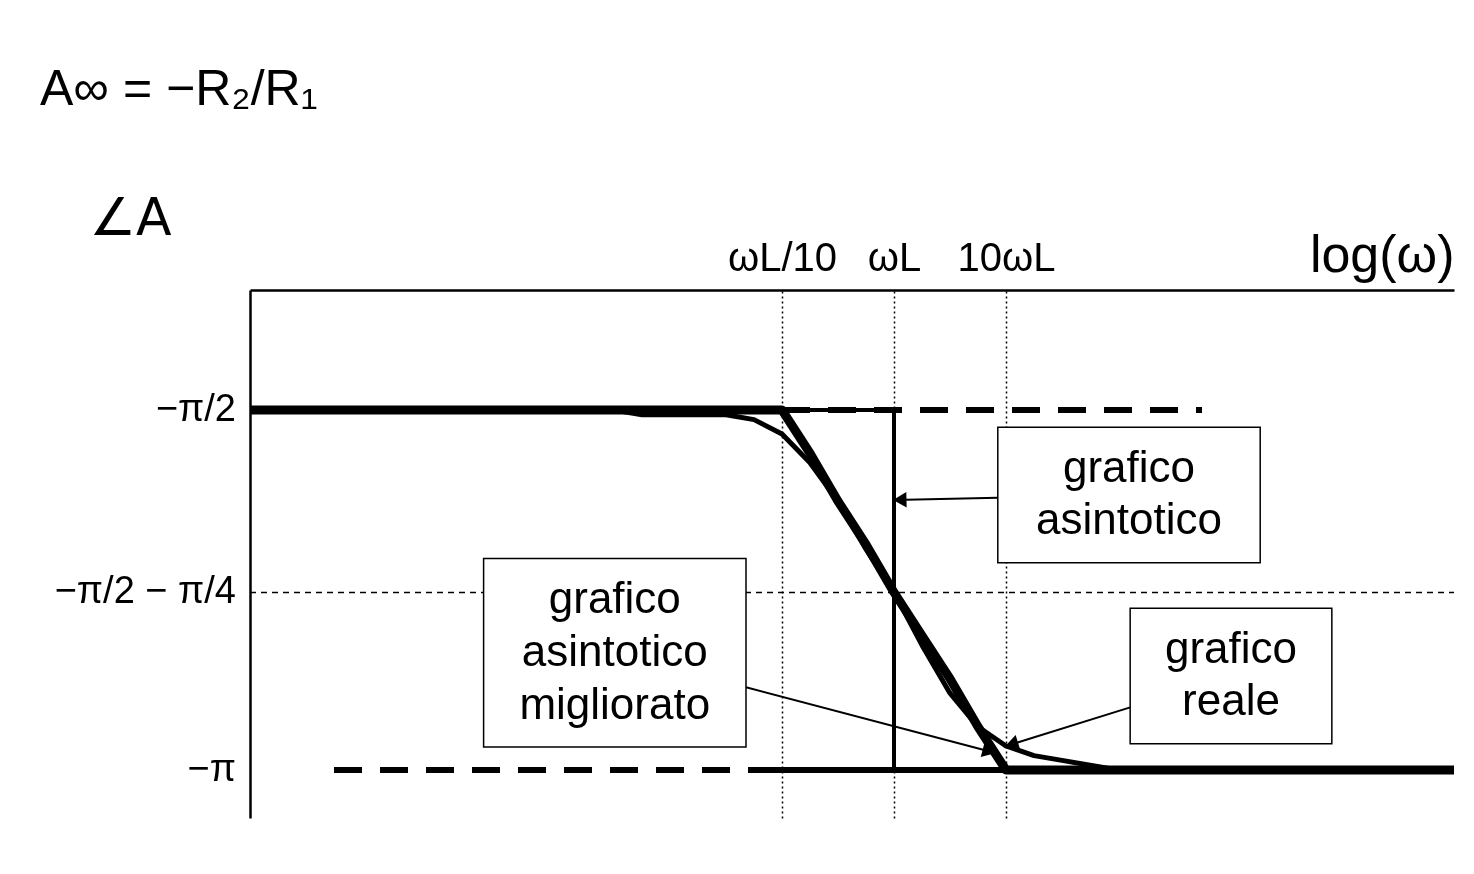 The height and width of the screenshot is (874, 1474). Describe the element at coordinates (1006, 256) in the screenshot. I see `x-tick-label: 10ωL` at that location.